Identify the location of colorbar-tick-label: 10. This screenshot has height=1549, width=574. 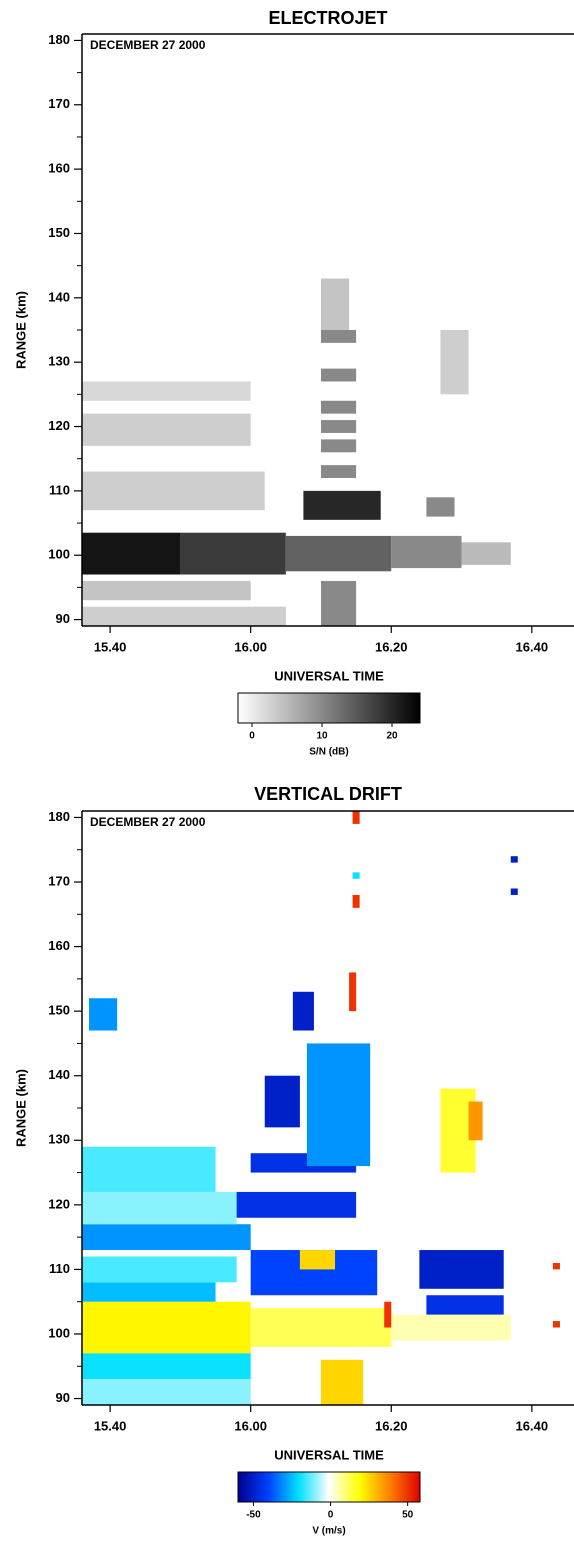
(322, 736).